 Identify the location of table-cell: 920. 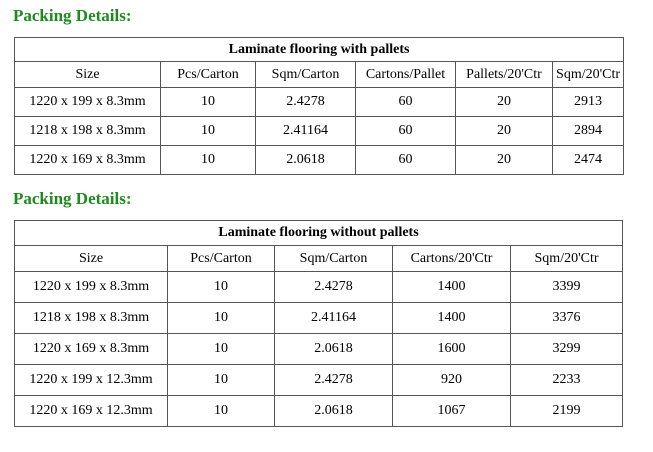
(451, 380).